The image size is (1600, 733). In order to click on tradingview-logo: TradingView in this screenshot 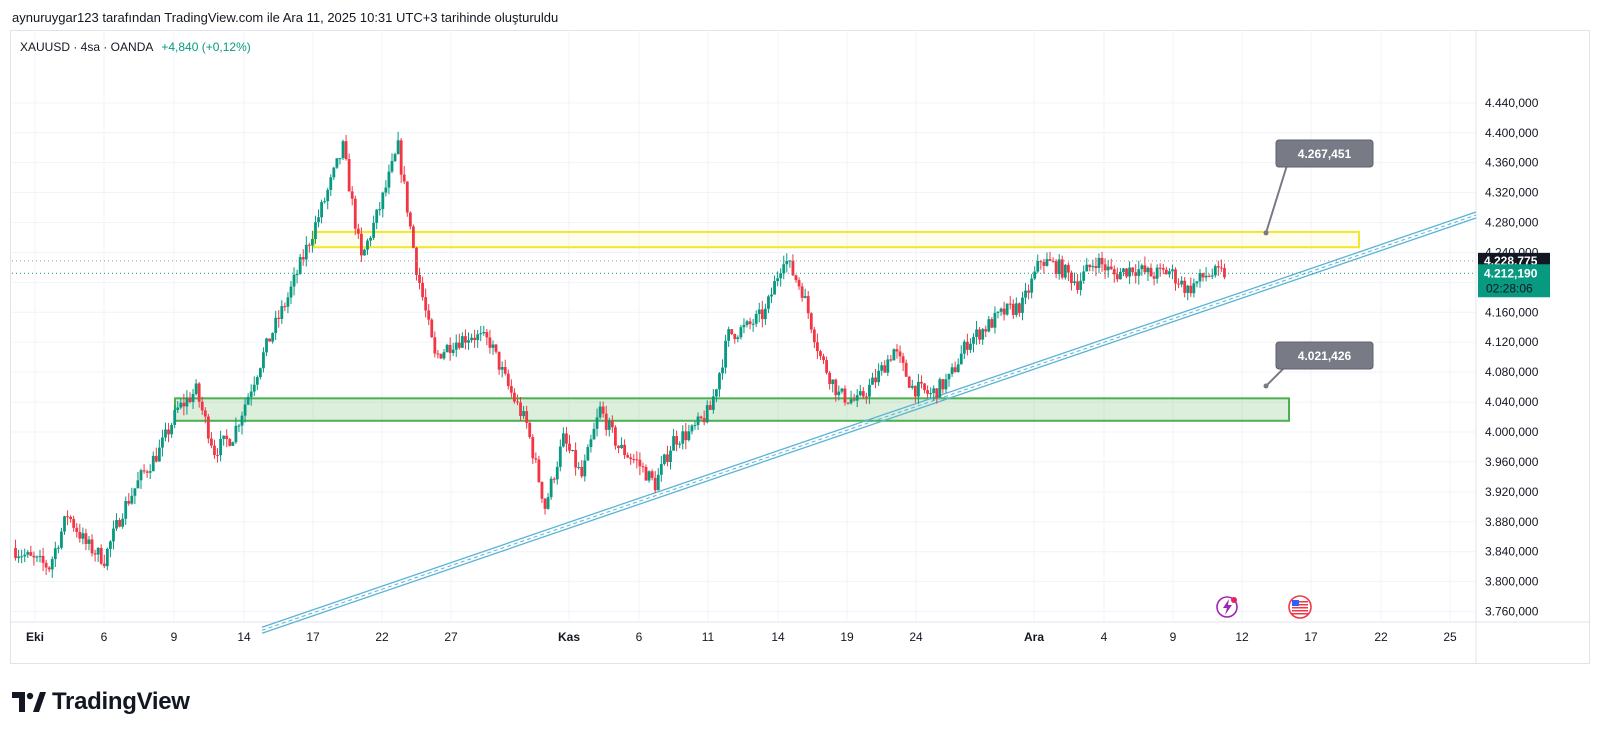, I will do `click(101, 702)`.